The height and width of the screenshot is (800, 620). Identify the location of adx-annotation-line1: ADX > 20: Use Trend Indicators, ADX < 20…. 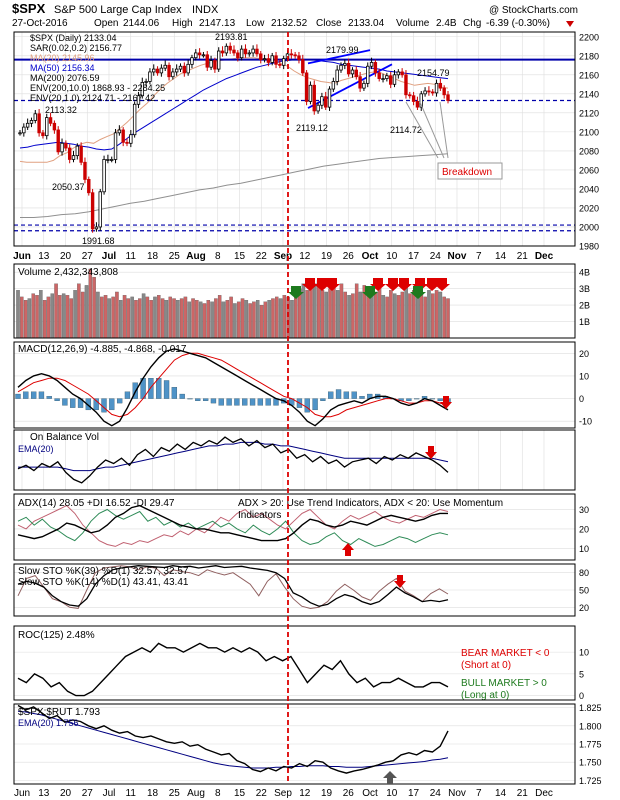
(370, 503).